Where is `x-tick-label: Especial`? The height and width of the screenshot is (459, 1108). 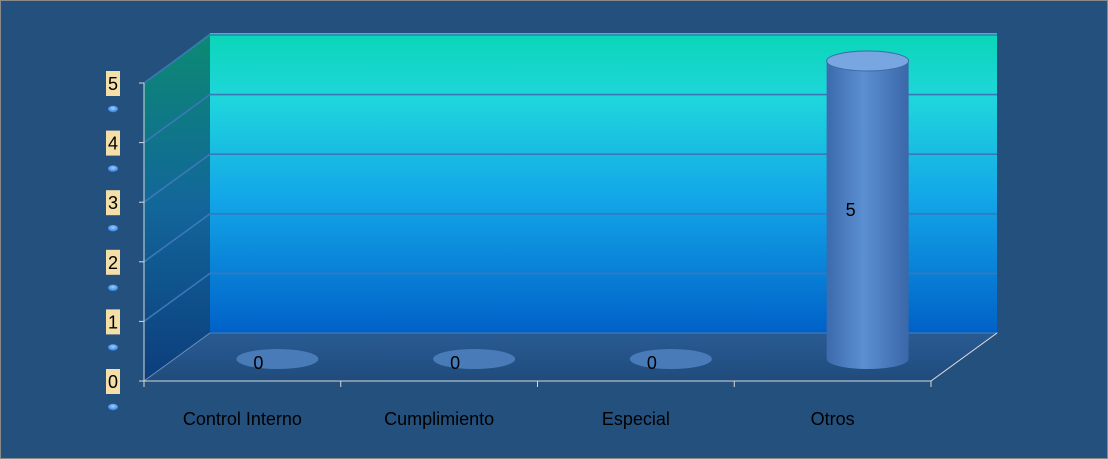 x-tick-label: Especial is located at coordinates (636, 419).